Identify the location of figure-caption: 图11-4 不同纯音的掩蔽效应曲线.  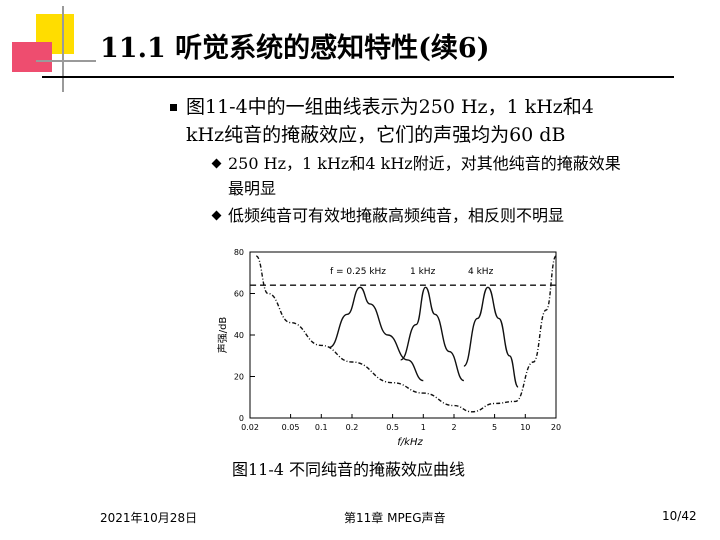
(349, 469).